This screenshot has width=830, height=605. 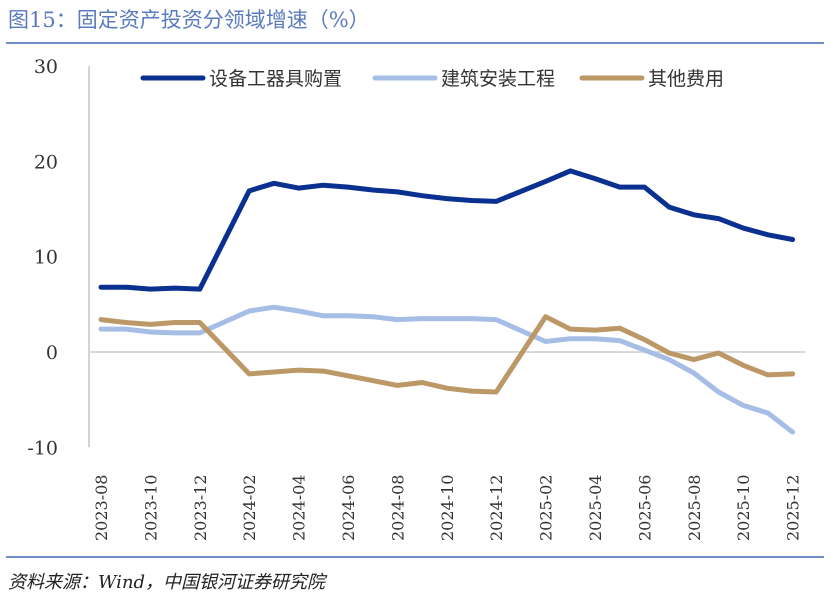 I want to click on title-divider, so click(x=415, y=43).